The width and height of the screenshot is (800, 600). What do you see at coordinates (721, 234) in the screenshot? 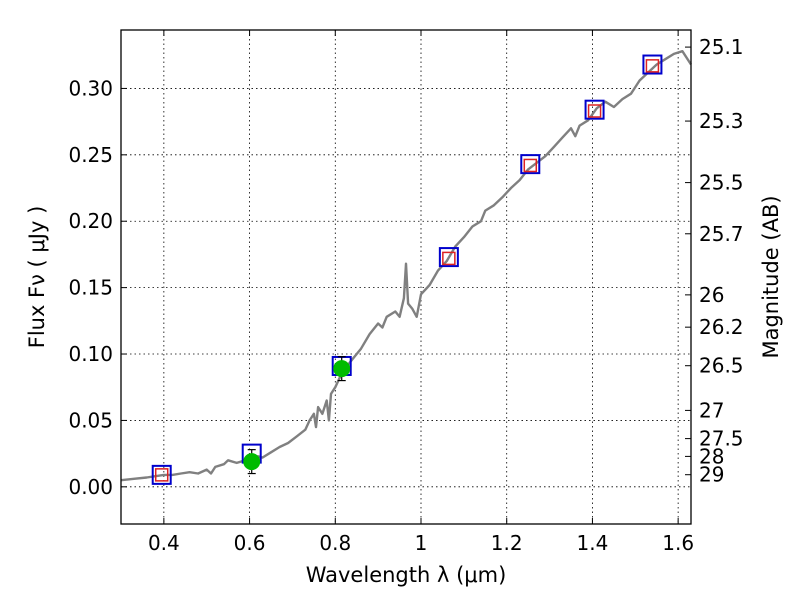
I see `y2-tick-label: 25.7` at bounding box center [721, 234].